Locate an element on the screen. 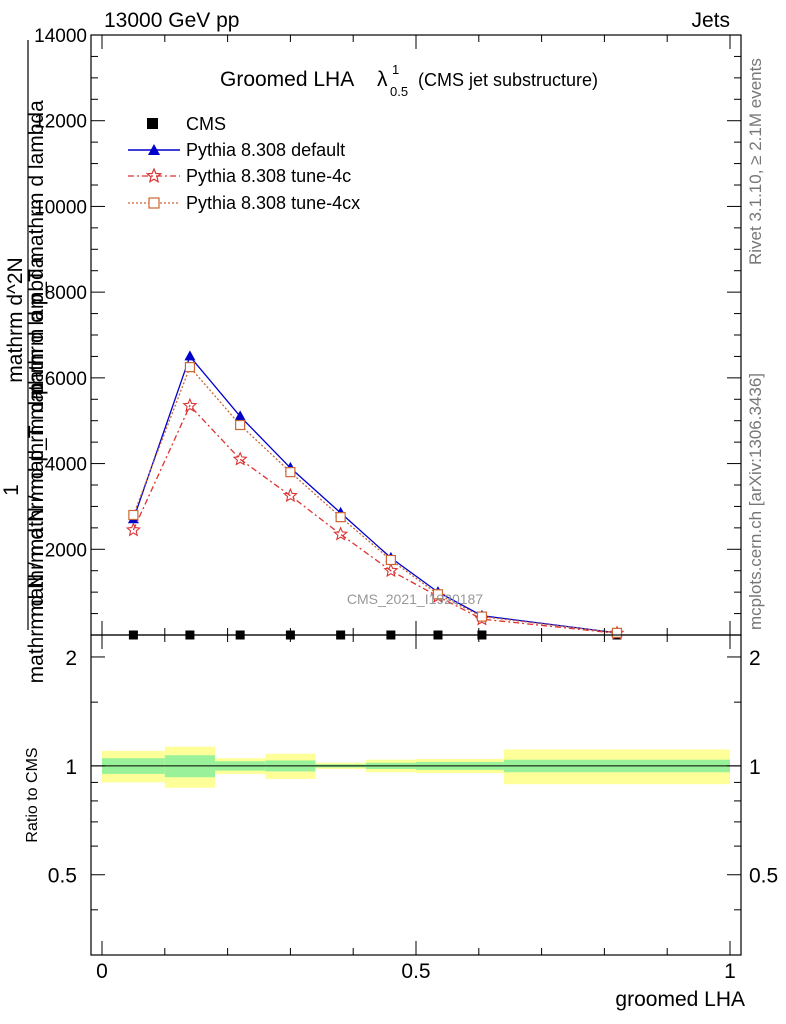 Image resolution: width=786 pixels, height=1024 pixels. main-ytick-label: 8000 is located at coordinates (66, 293).